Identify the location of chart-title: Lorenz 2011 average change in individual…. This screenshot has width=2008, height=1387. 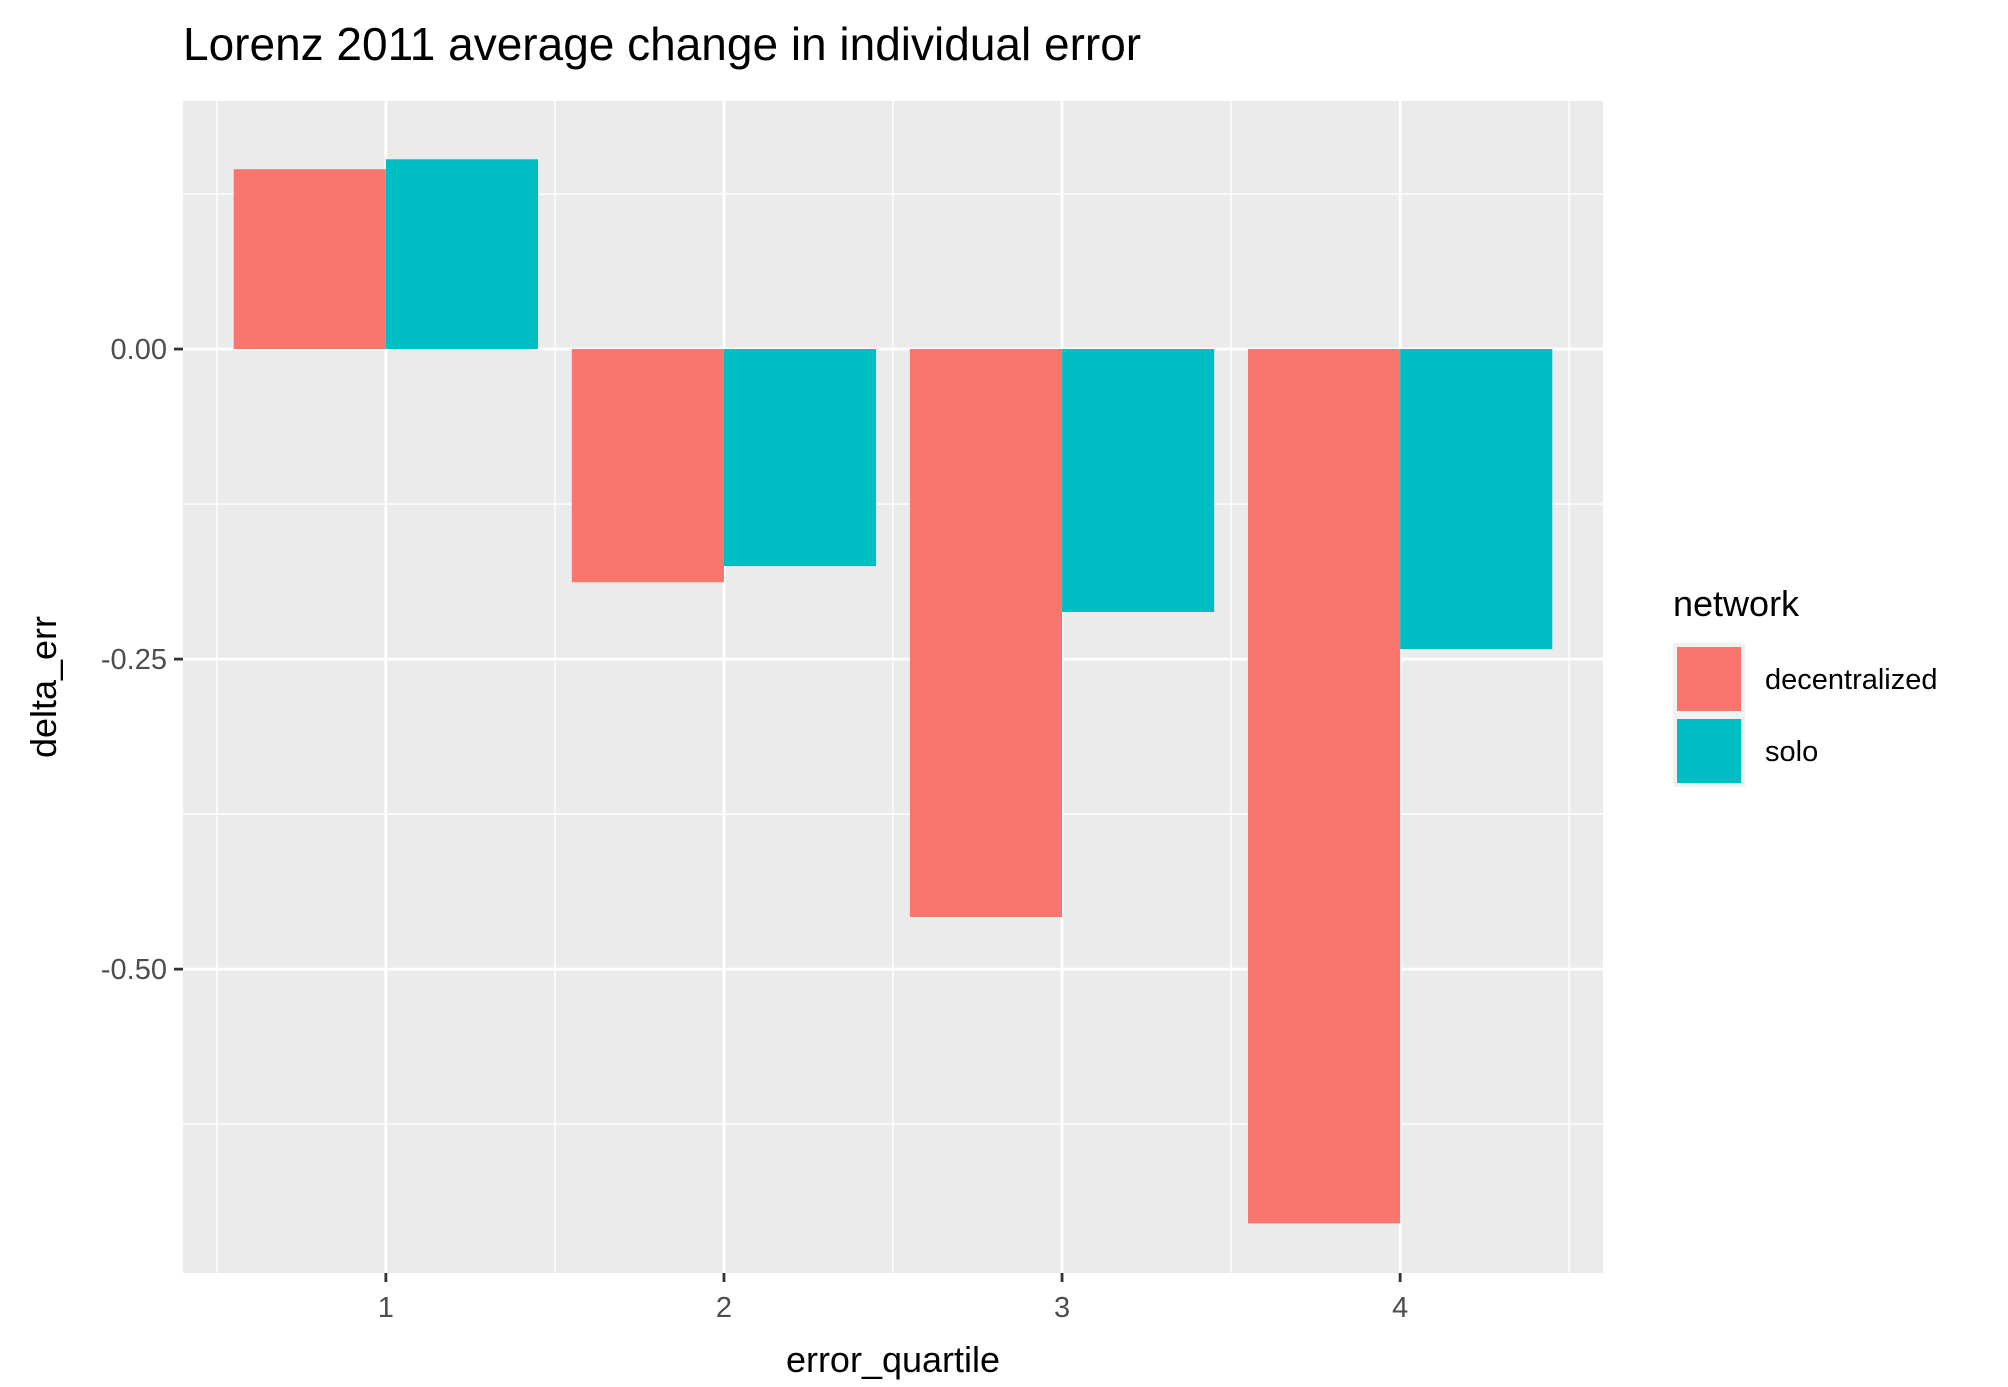
(662, 44).